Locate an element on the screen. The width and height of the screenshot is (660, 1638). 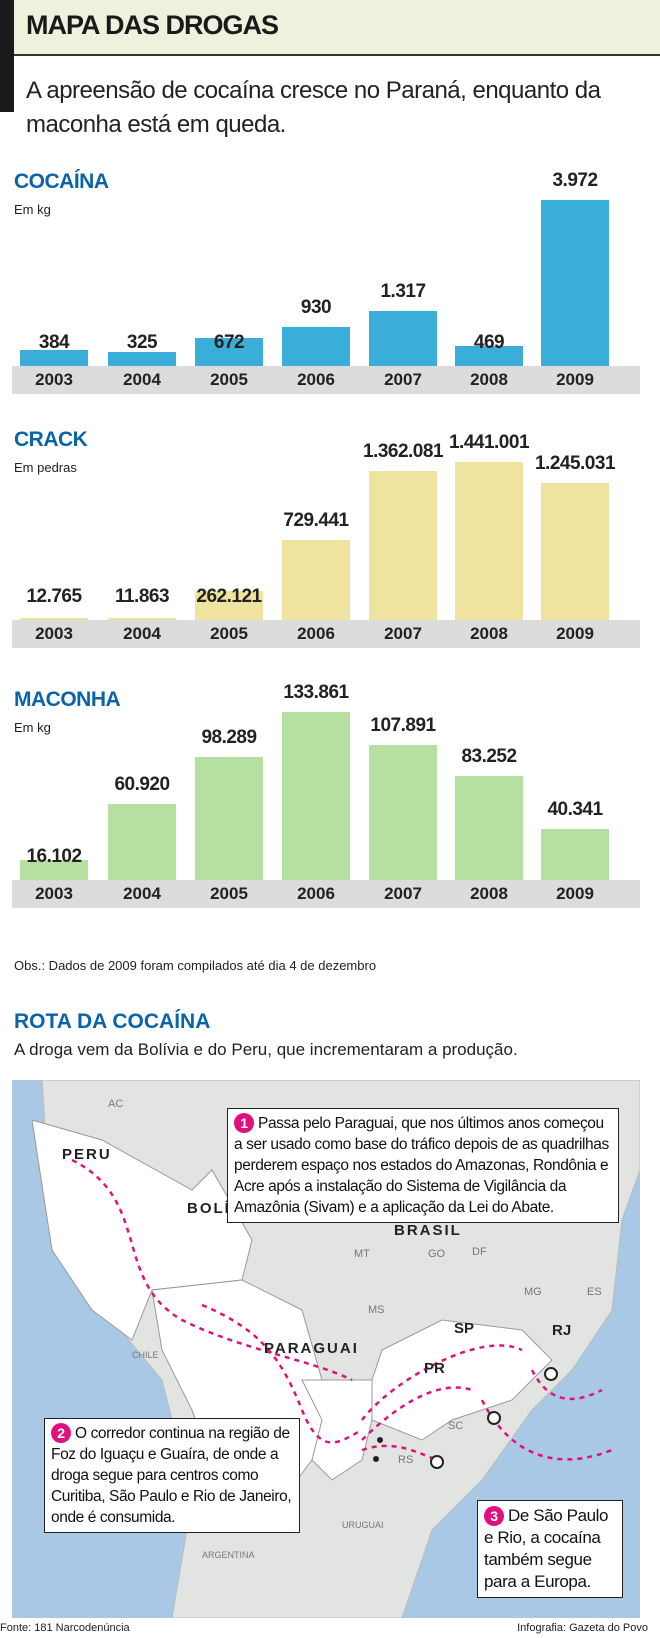
bar-value-label: 12.765 is located at coordinates (54, 596).